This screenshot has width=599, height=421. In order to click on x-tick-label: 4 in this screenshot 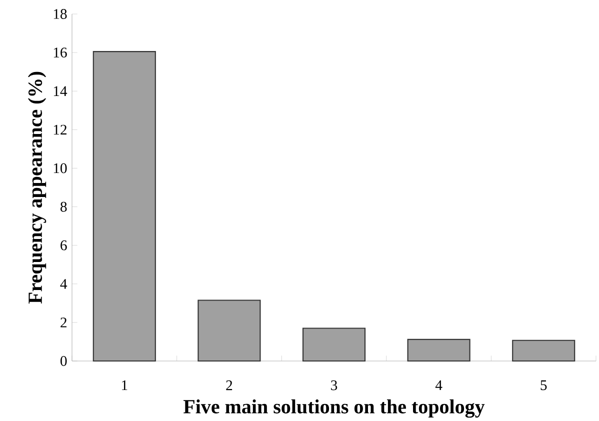, I will do `click(438, 385)`.